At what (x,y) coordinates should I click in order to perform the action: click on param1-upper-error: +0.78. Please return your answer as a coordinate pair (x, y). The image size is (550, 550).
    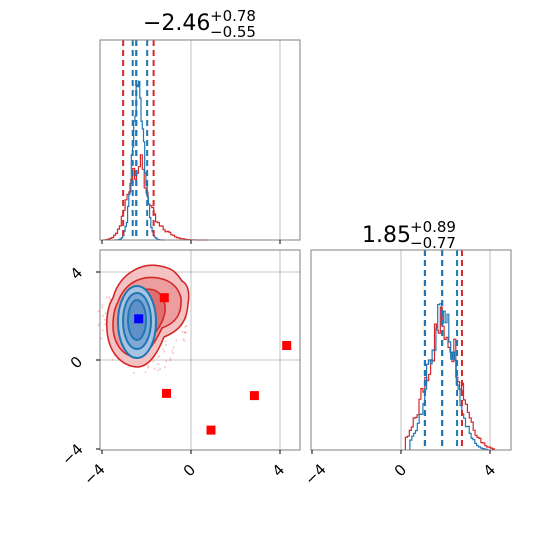
    Looking at the image, I should click on (233, 16).